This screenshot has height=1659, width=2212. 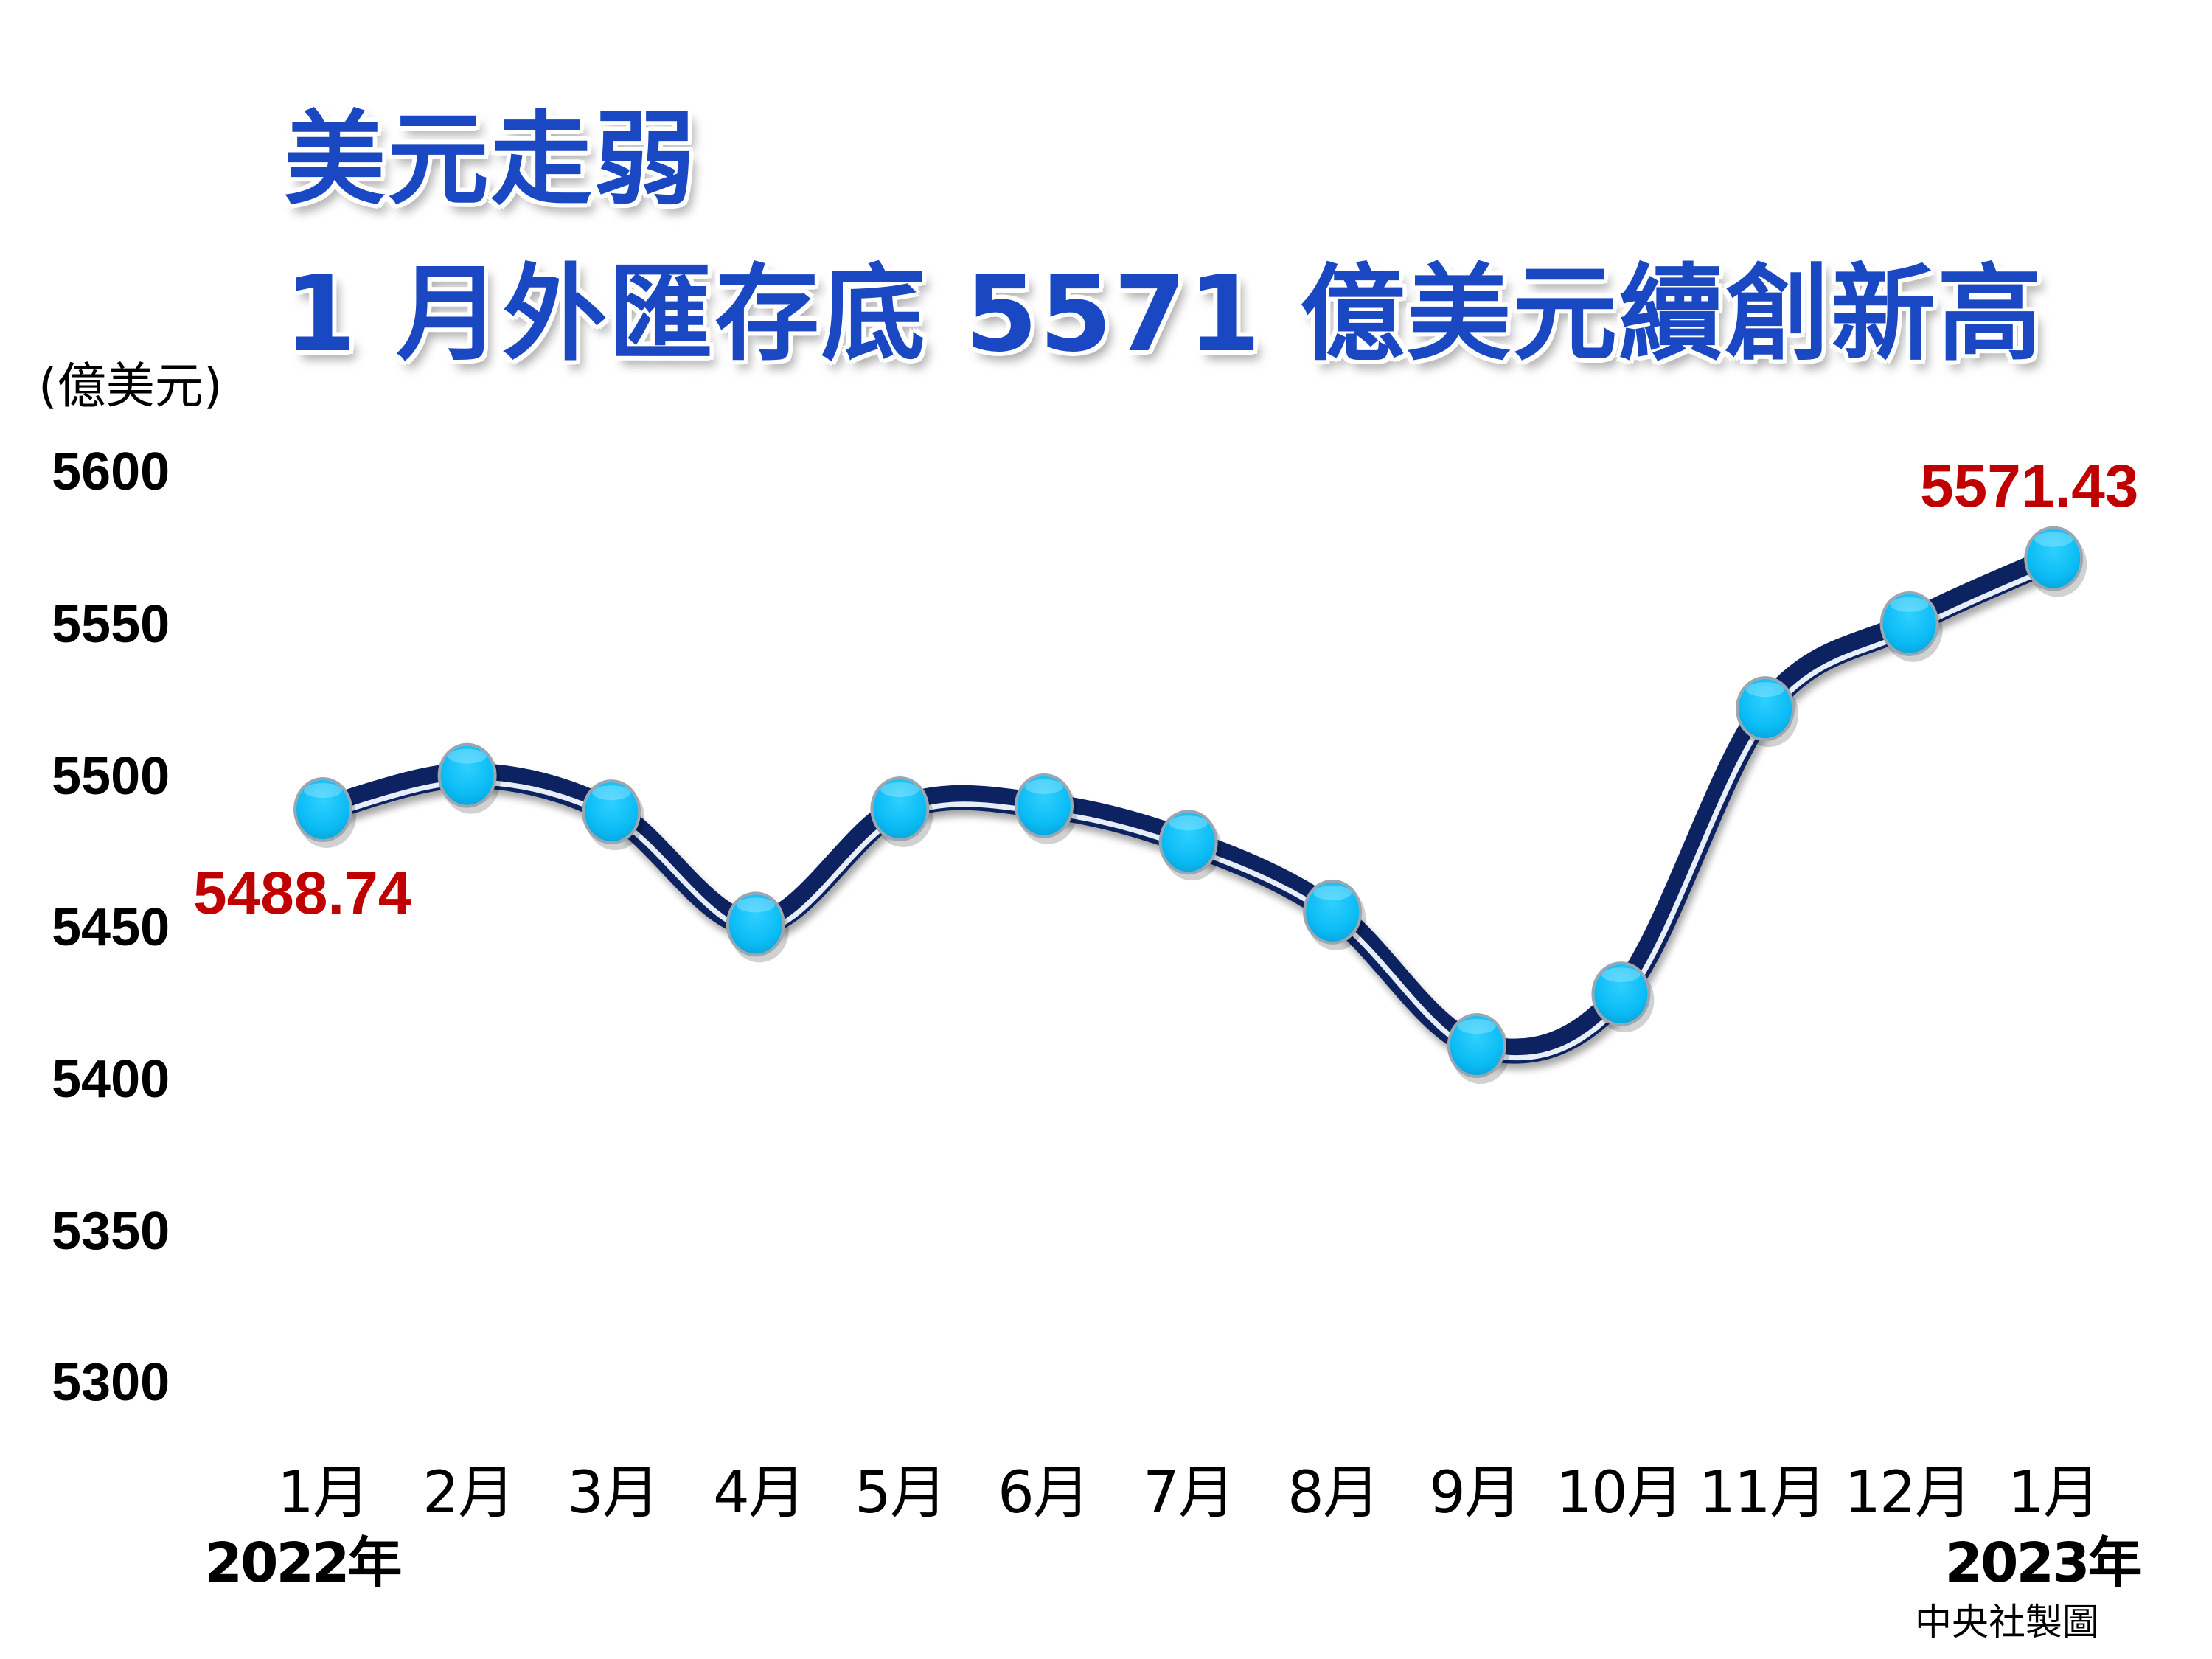 I want to click on x-tick-label: 8月, so click(x=1333, y=1493).